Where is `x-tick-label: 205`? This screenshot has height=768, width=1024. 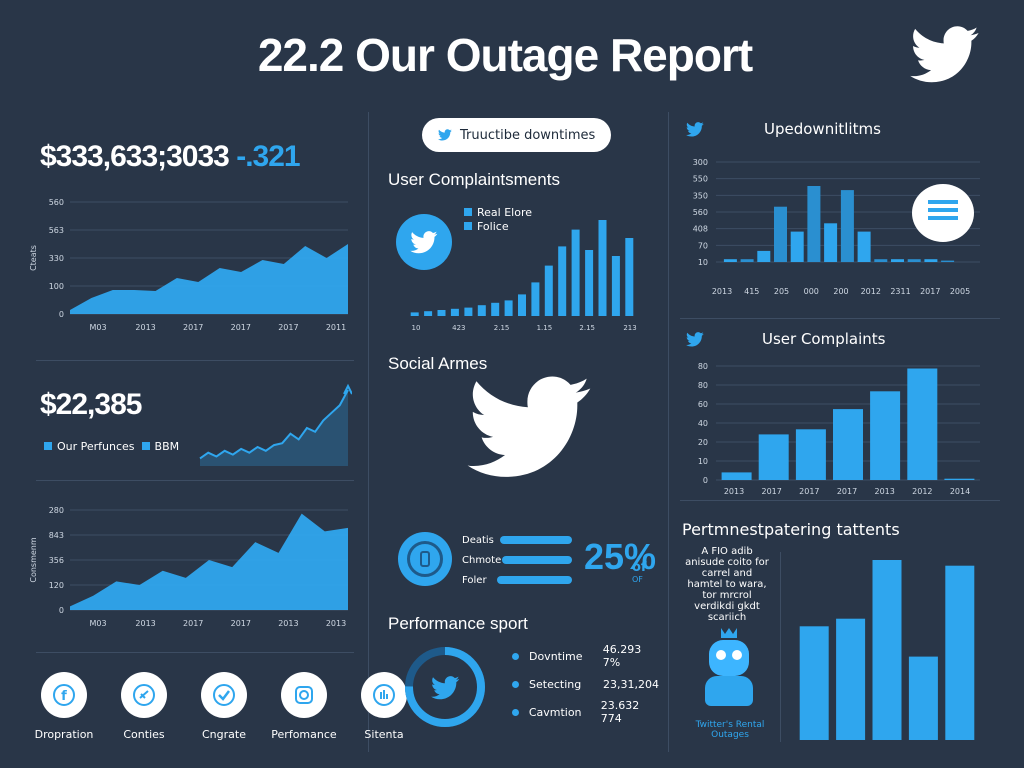
x-tick-label: 205 is located at coordinates (781, 291).